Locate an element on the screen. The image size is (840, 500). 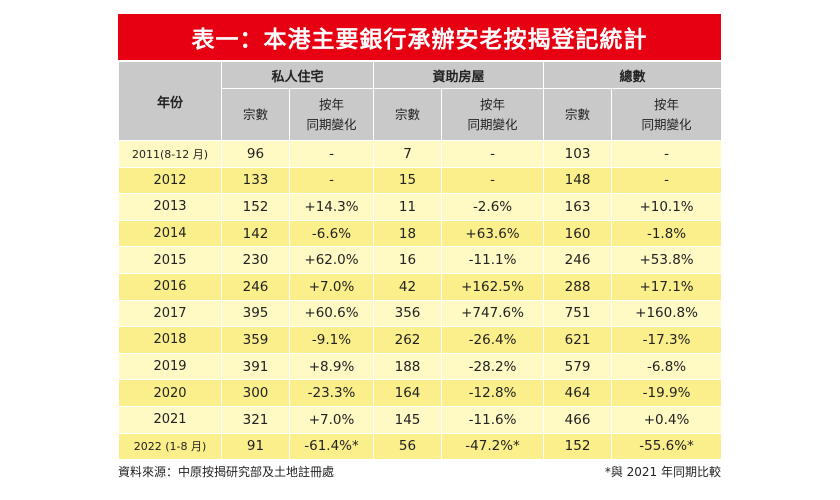
total-count-cell: 148 is located at coordinates (578, 180).